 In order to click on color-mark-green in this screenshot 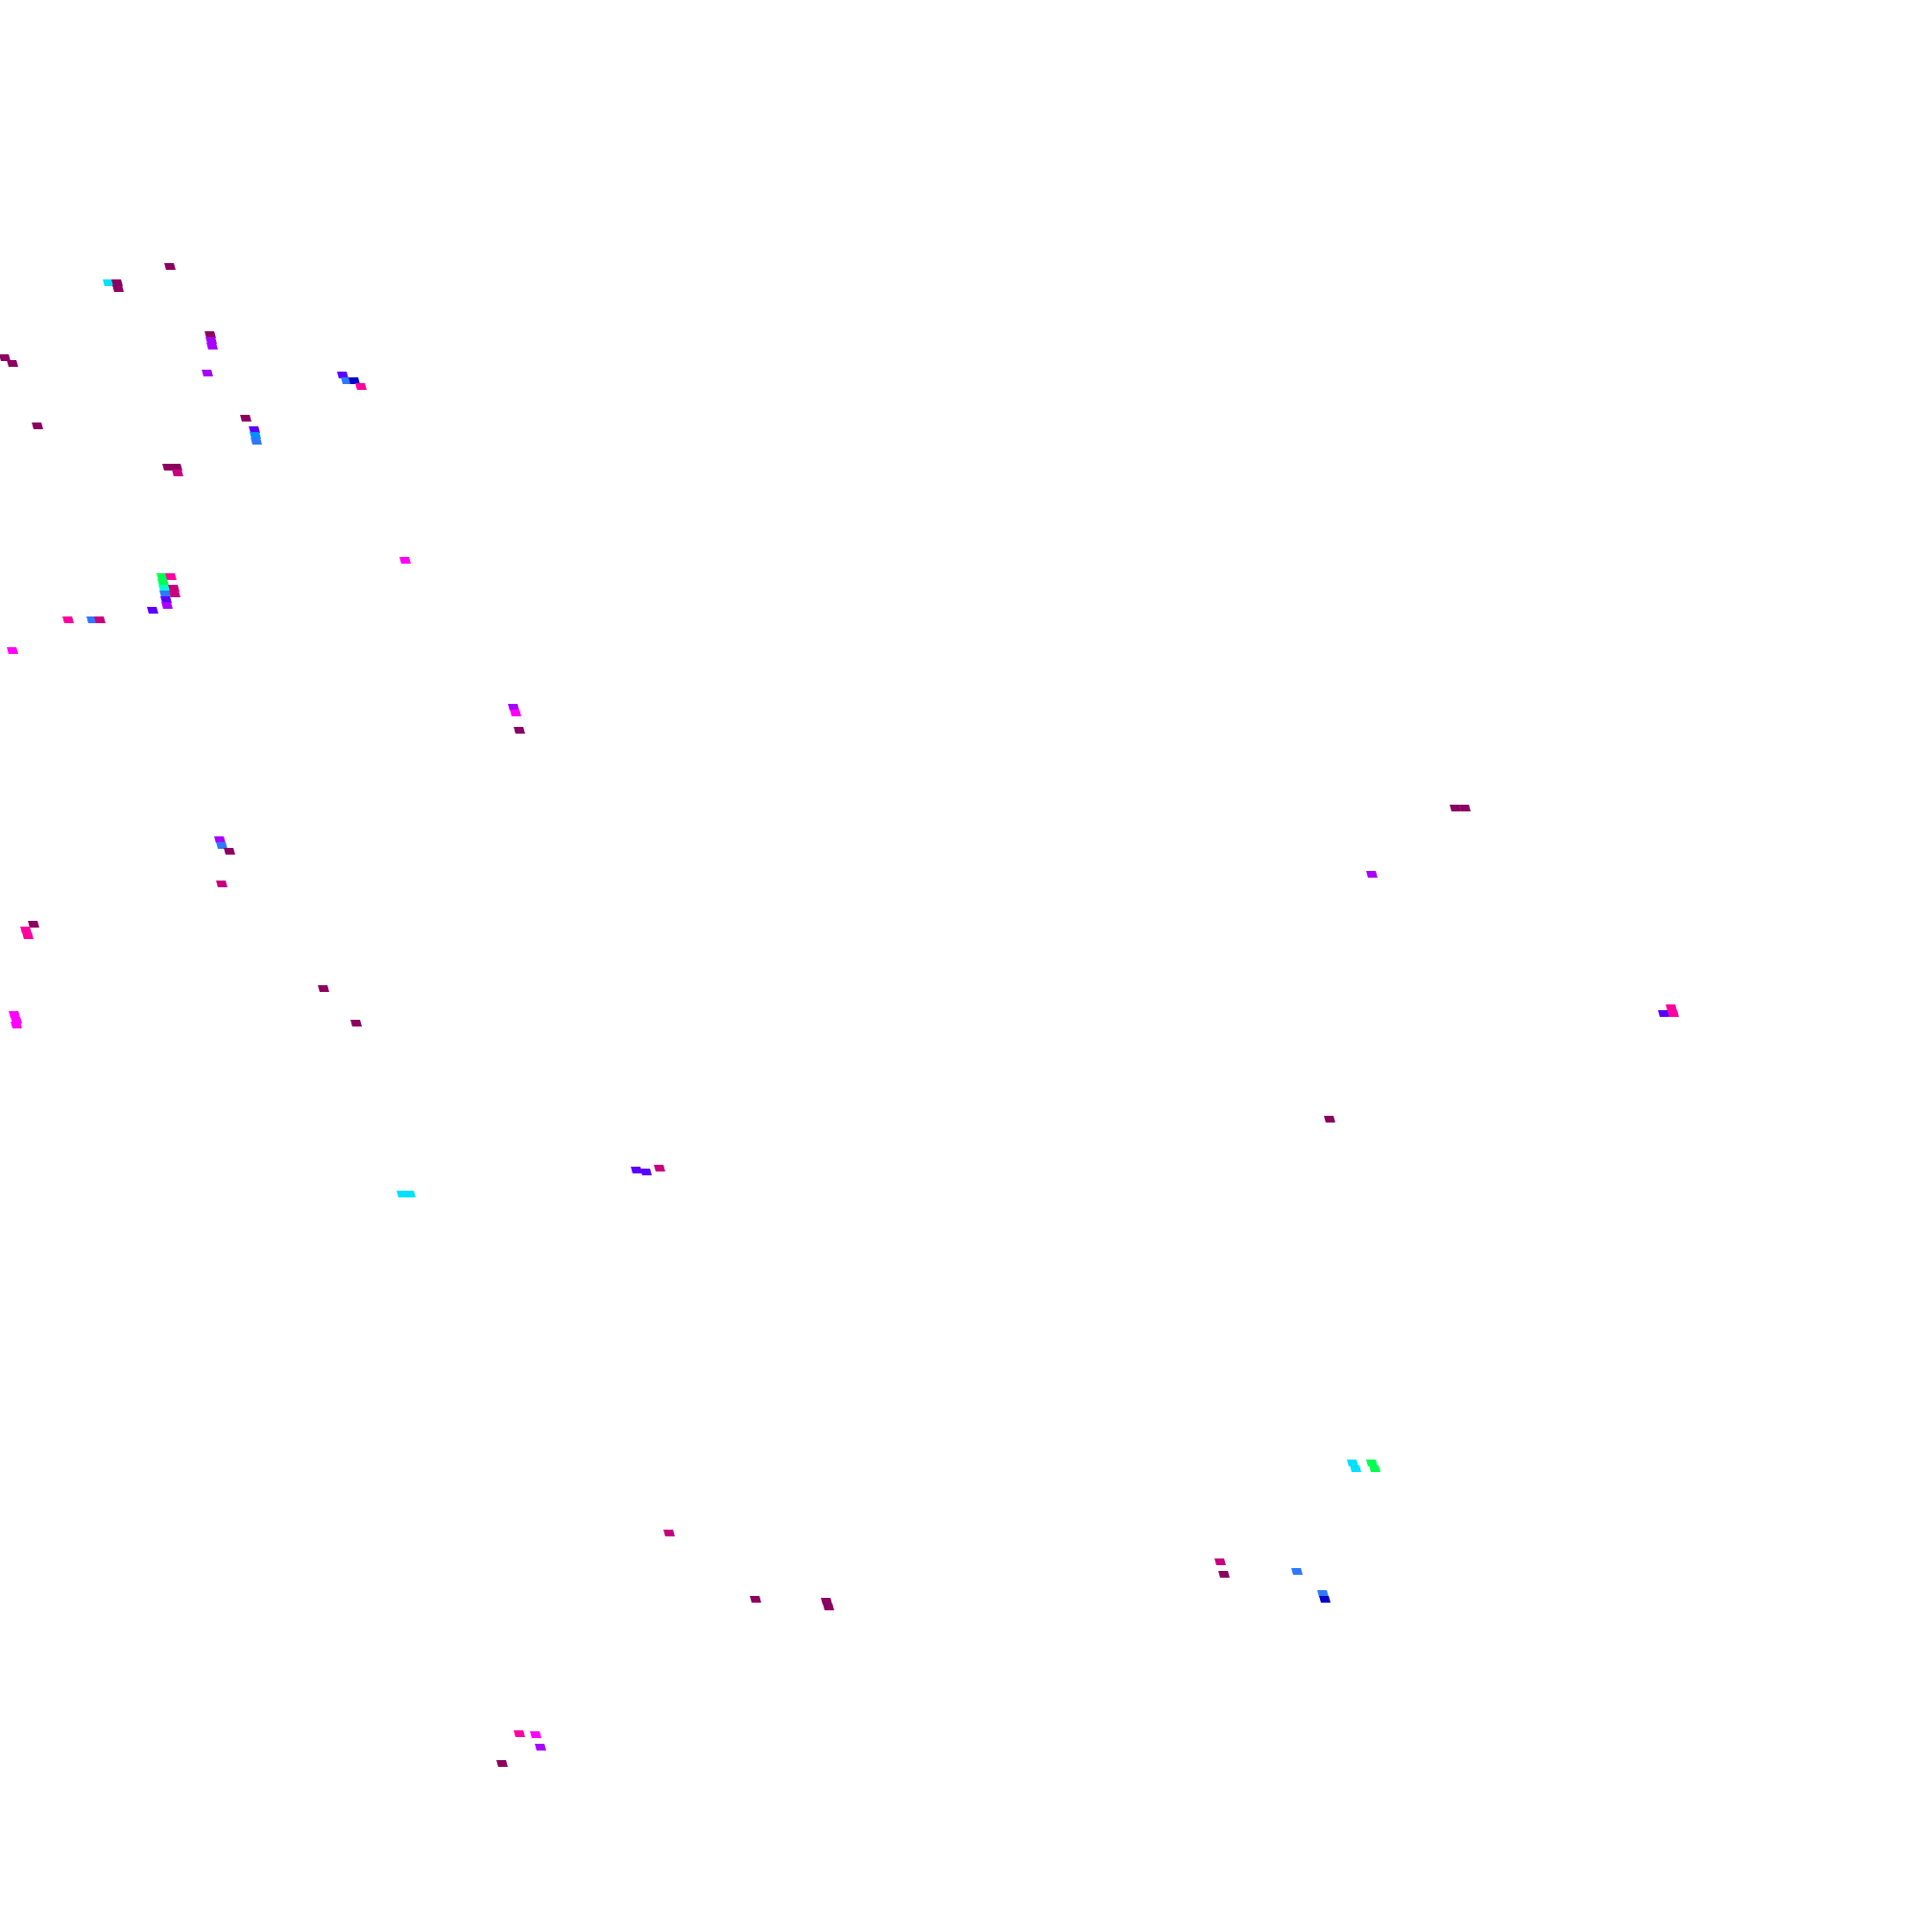, I will do `click(1374, 1468)`.